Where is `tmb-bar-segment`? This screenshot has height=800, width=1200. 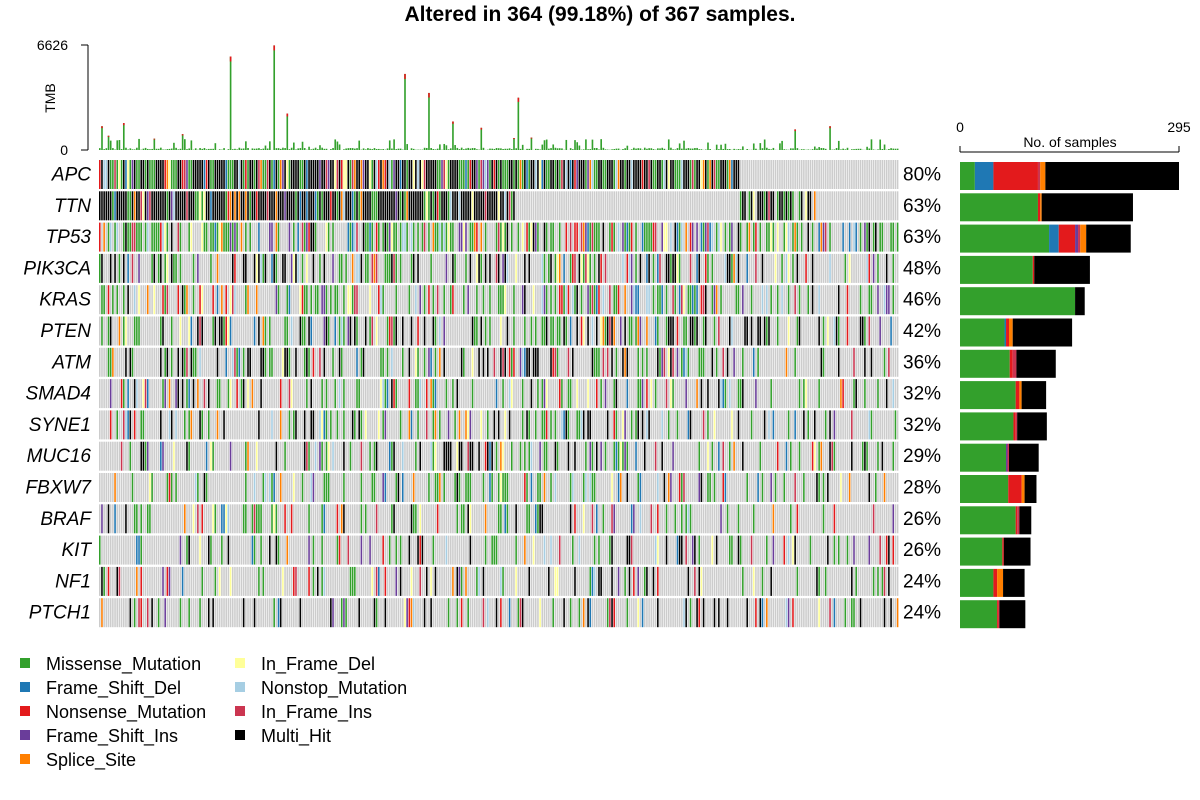
tmb-bar-segment is located at coordinates (531, 138).